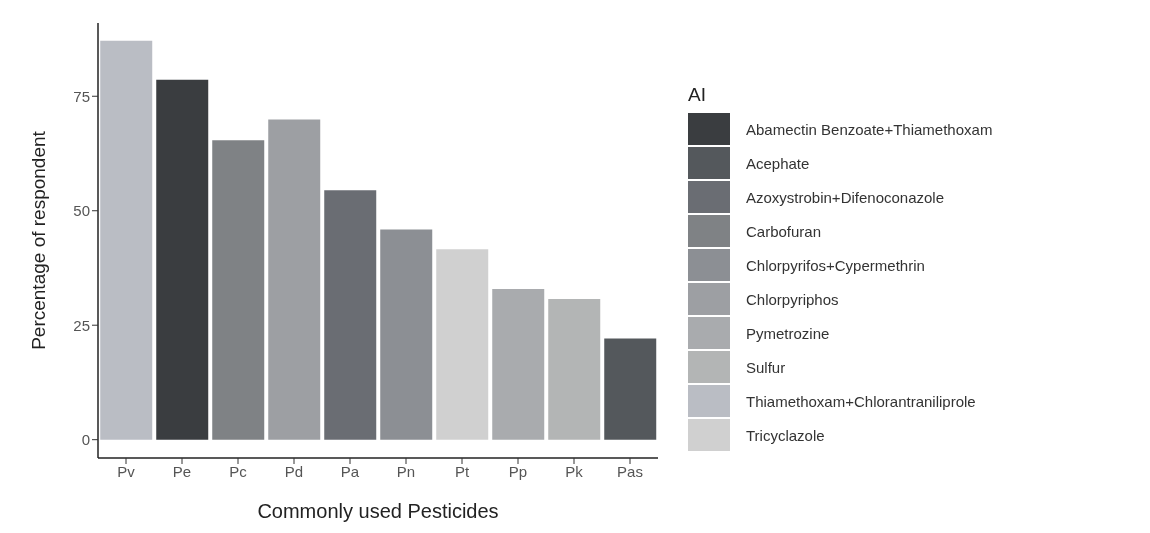 This screenshot has width=1150, height=533. What do you see at coordinates (697, 95) in the screenshot?
I see `legend-title: AI` at bounding box center [697, 95].